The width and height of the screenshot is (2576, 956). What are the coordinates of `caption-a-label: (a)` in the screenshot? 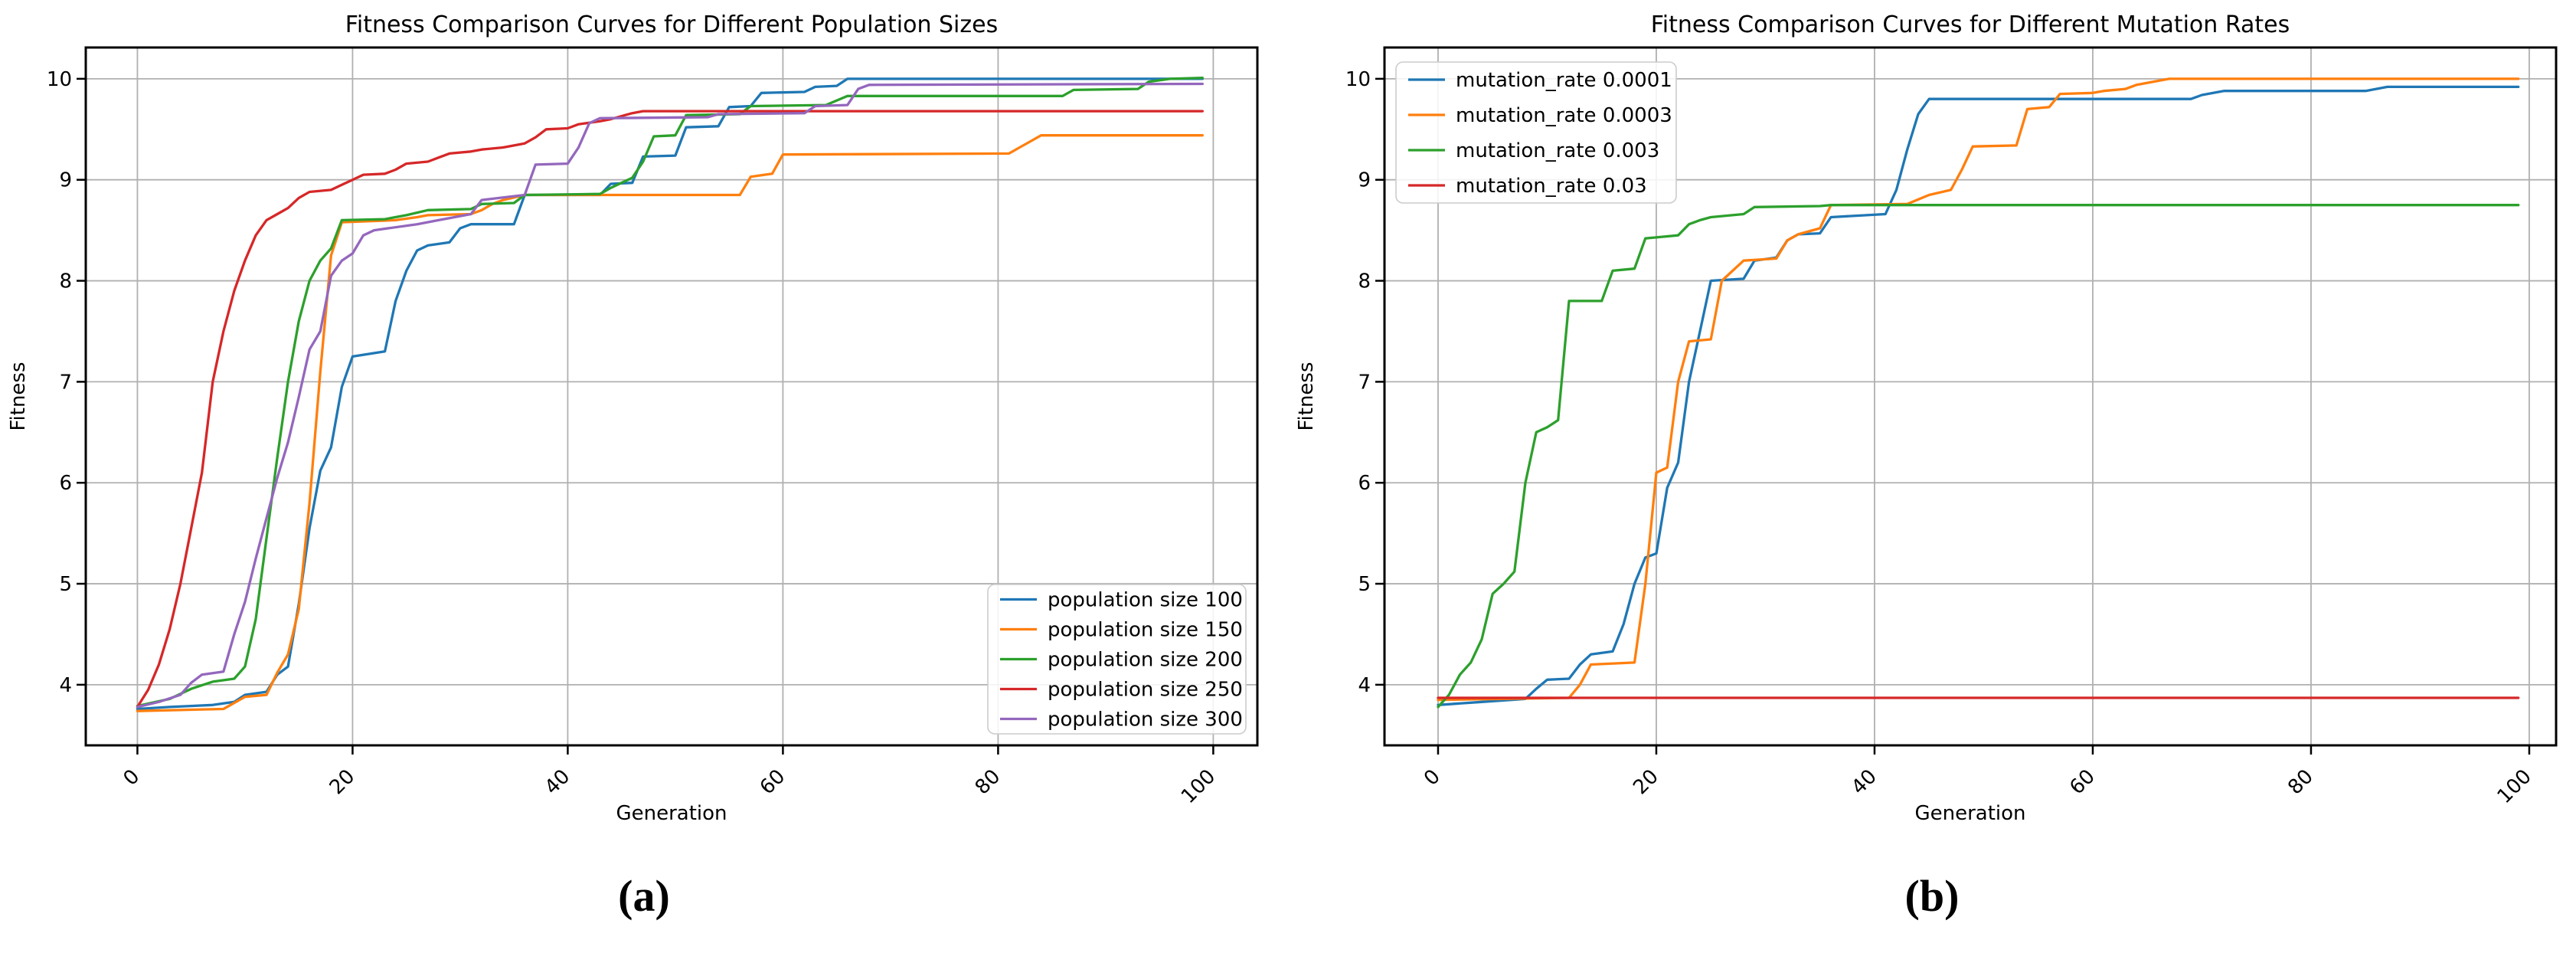 It's located at (644, 896).